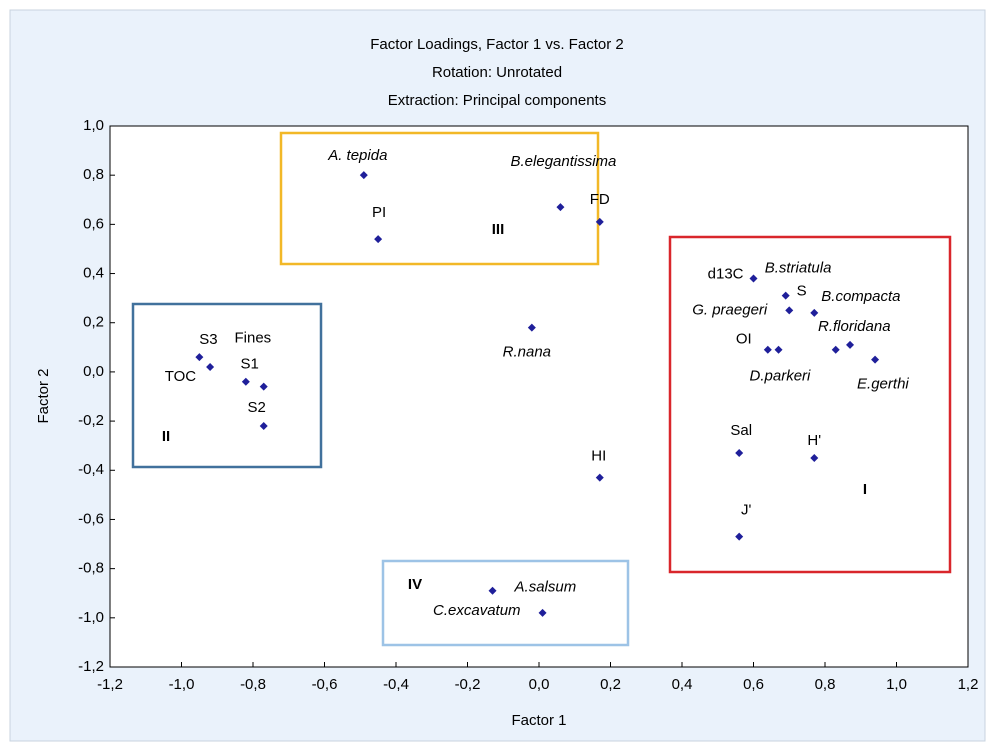 The image size is (995, 751). What do you see at coordinates (93, 322) in the screenshot?
I see `y-tick-label: 0,2` at bounding box center [93, 322].